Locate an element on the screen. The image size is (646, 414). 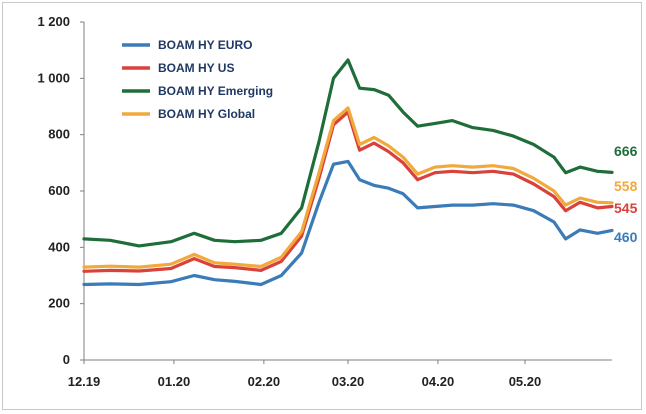
x-tick-label: 04.20 is located at coordinates (438, 381).